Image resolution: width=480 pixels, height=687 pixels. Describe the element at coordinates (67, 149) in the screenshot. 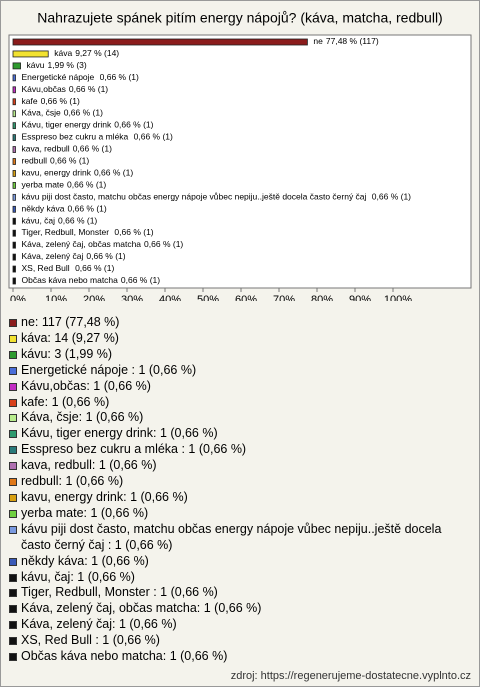

I see `bar-label: kava, redbull 0,66 % (1)` at that location.